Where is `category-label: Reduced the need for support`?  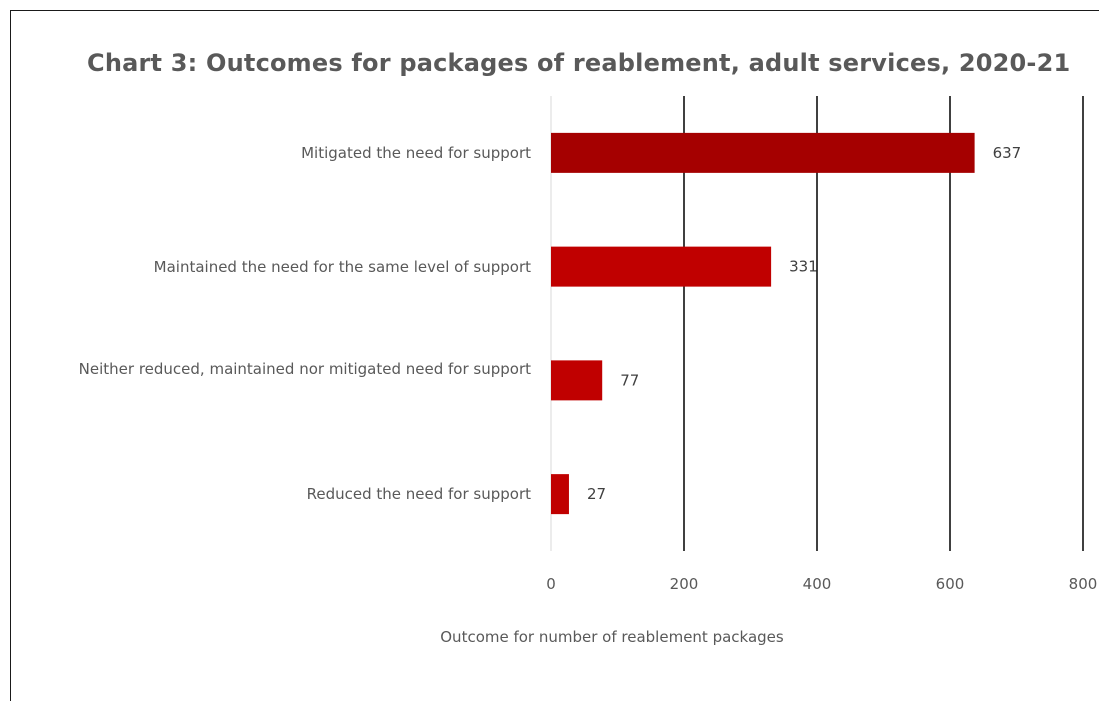 category-label: Reduced the need for support is located at coordinates (418, 494).